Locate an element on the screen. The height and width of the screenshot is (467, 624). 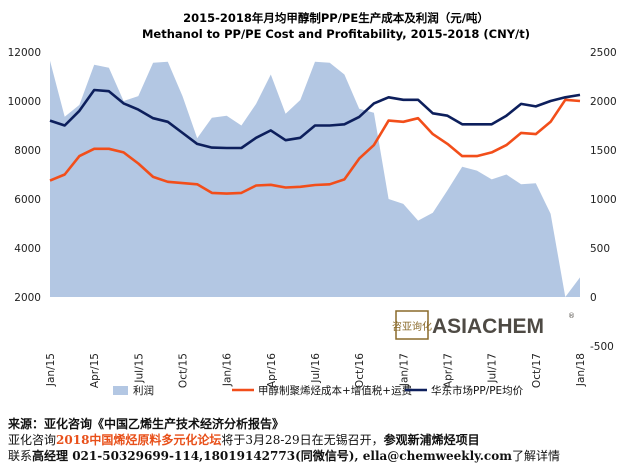
watermark-text: ASIACHEM is located at coordinates (488, 326).